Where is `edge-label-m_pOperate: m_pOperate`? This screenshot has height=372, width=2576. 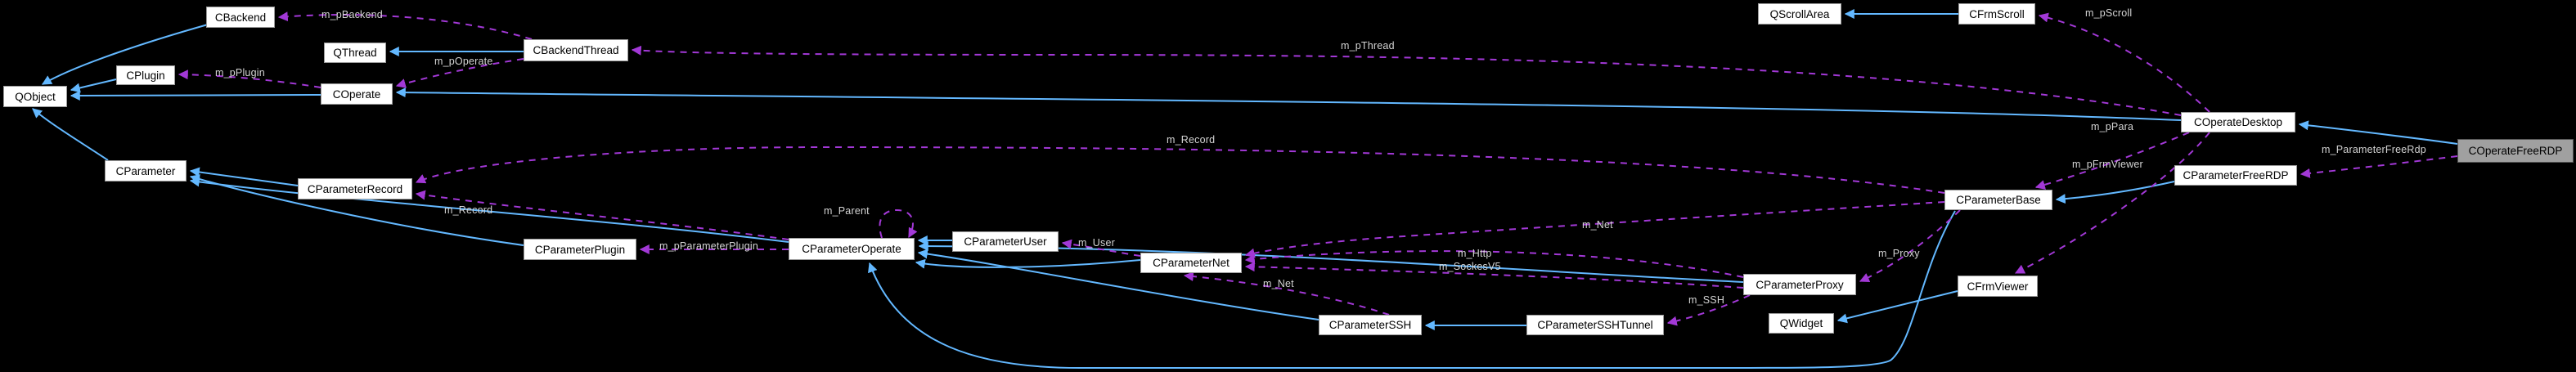 edge-label-m_pOperate: m_pOperate is located at coordinates (464, 61).